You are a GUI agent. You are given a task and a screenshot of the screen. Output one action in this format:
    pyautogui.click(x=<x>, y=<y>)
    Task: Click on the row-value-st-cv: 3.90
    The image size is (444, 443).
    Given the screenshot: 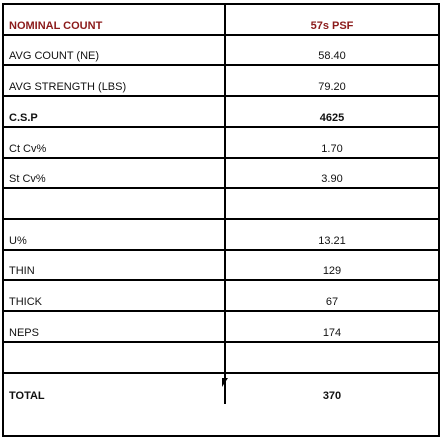 What is the action you would take?
    pyautogui.click(x=332, y=174)
    